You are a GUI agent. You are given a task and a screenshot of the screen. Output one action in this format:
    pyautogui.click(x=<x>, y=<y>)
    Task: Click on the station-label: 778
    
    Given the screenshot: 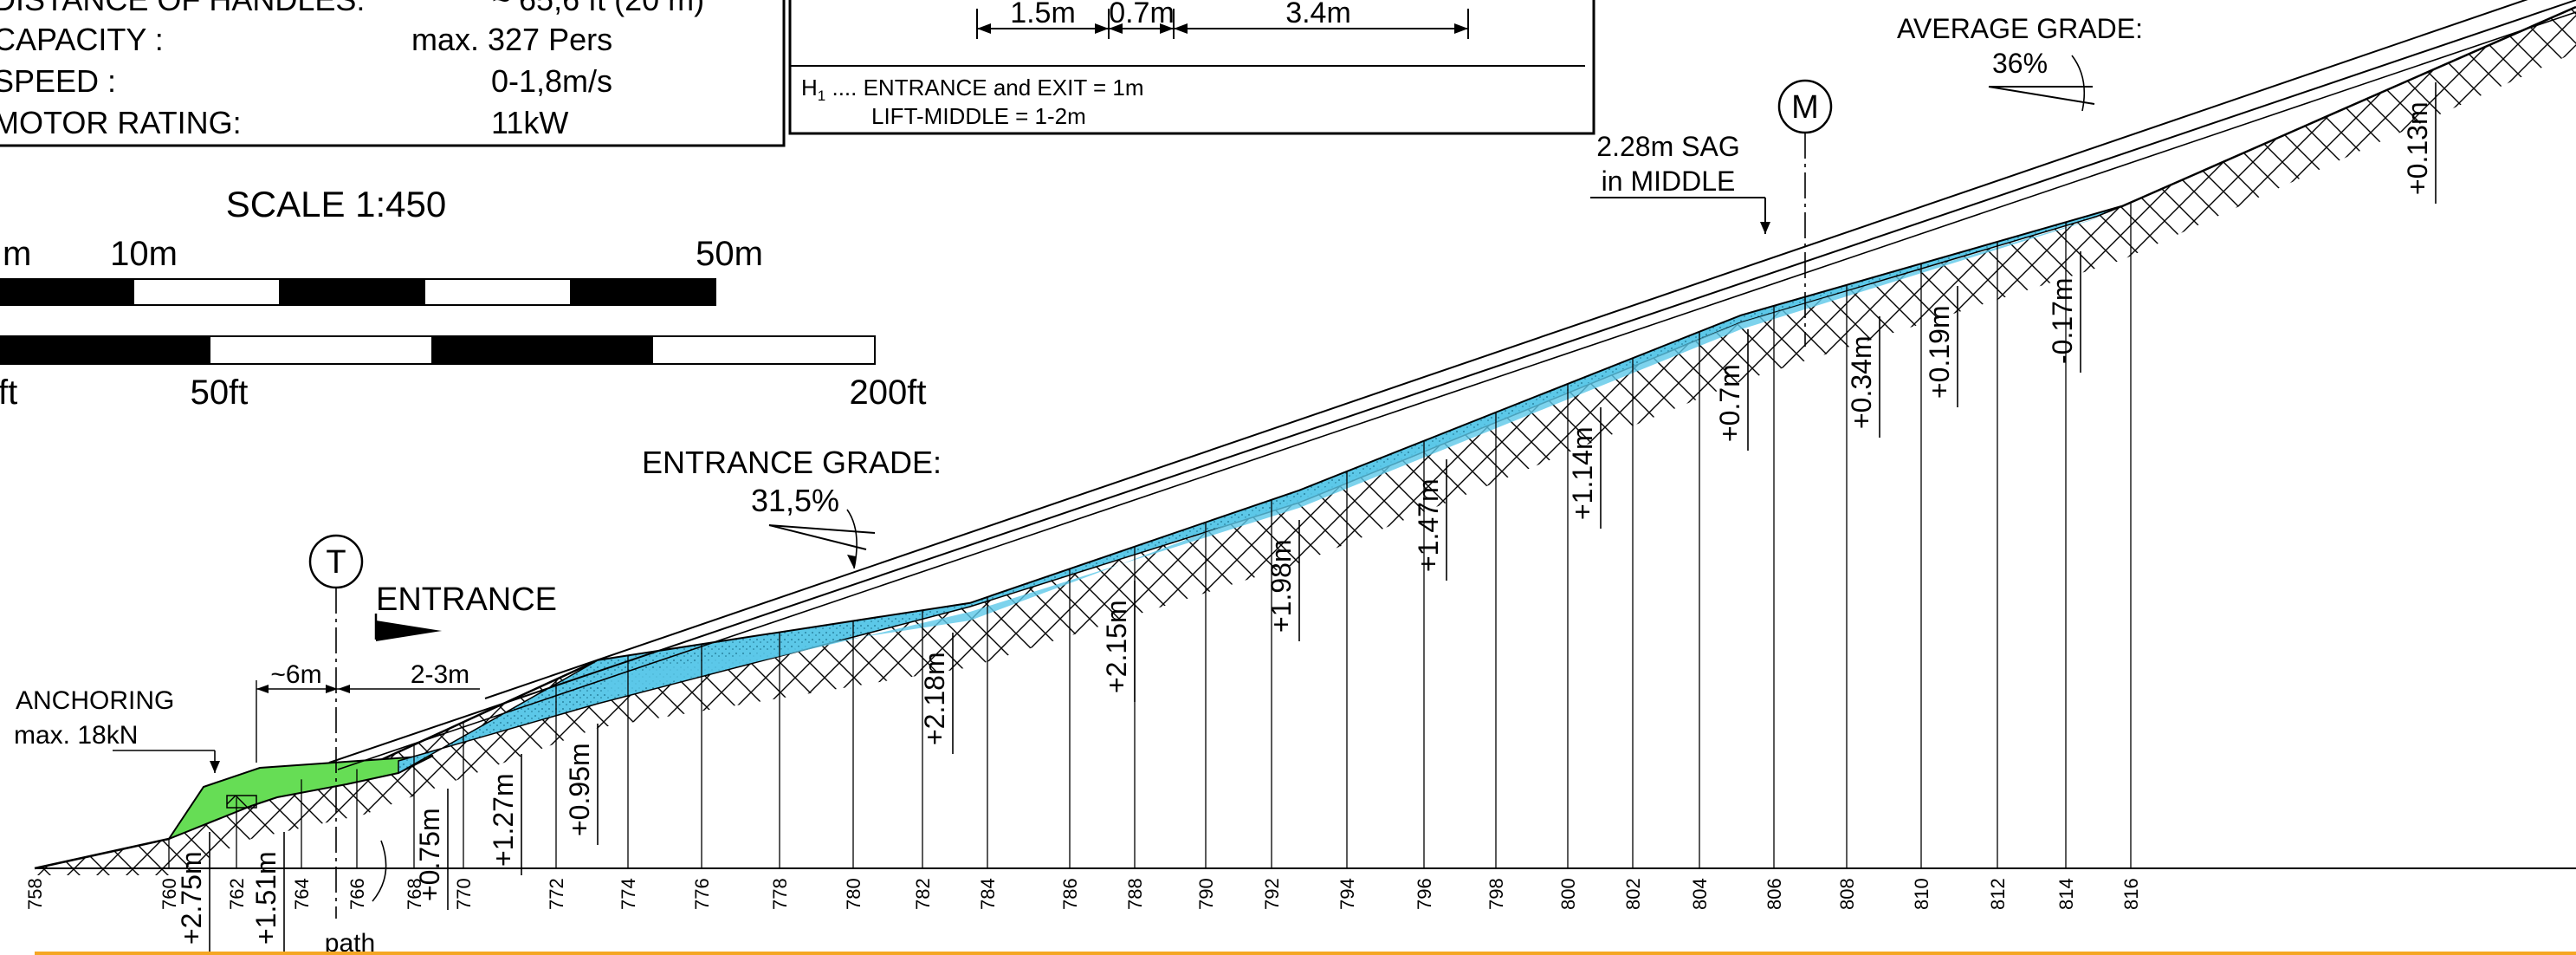 What is the action you would take?
    pyautogui.click(x=780, y=894)
    